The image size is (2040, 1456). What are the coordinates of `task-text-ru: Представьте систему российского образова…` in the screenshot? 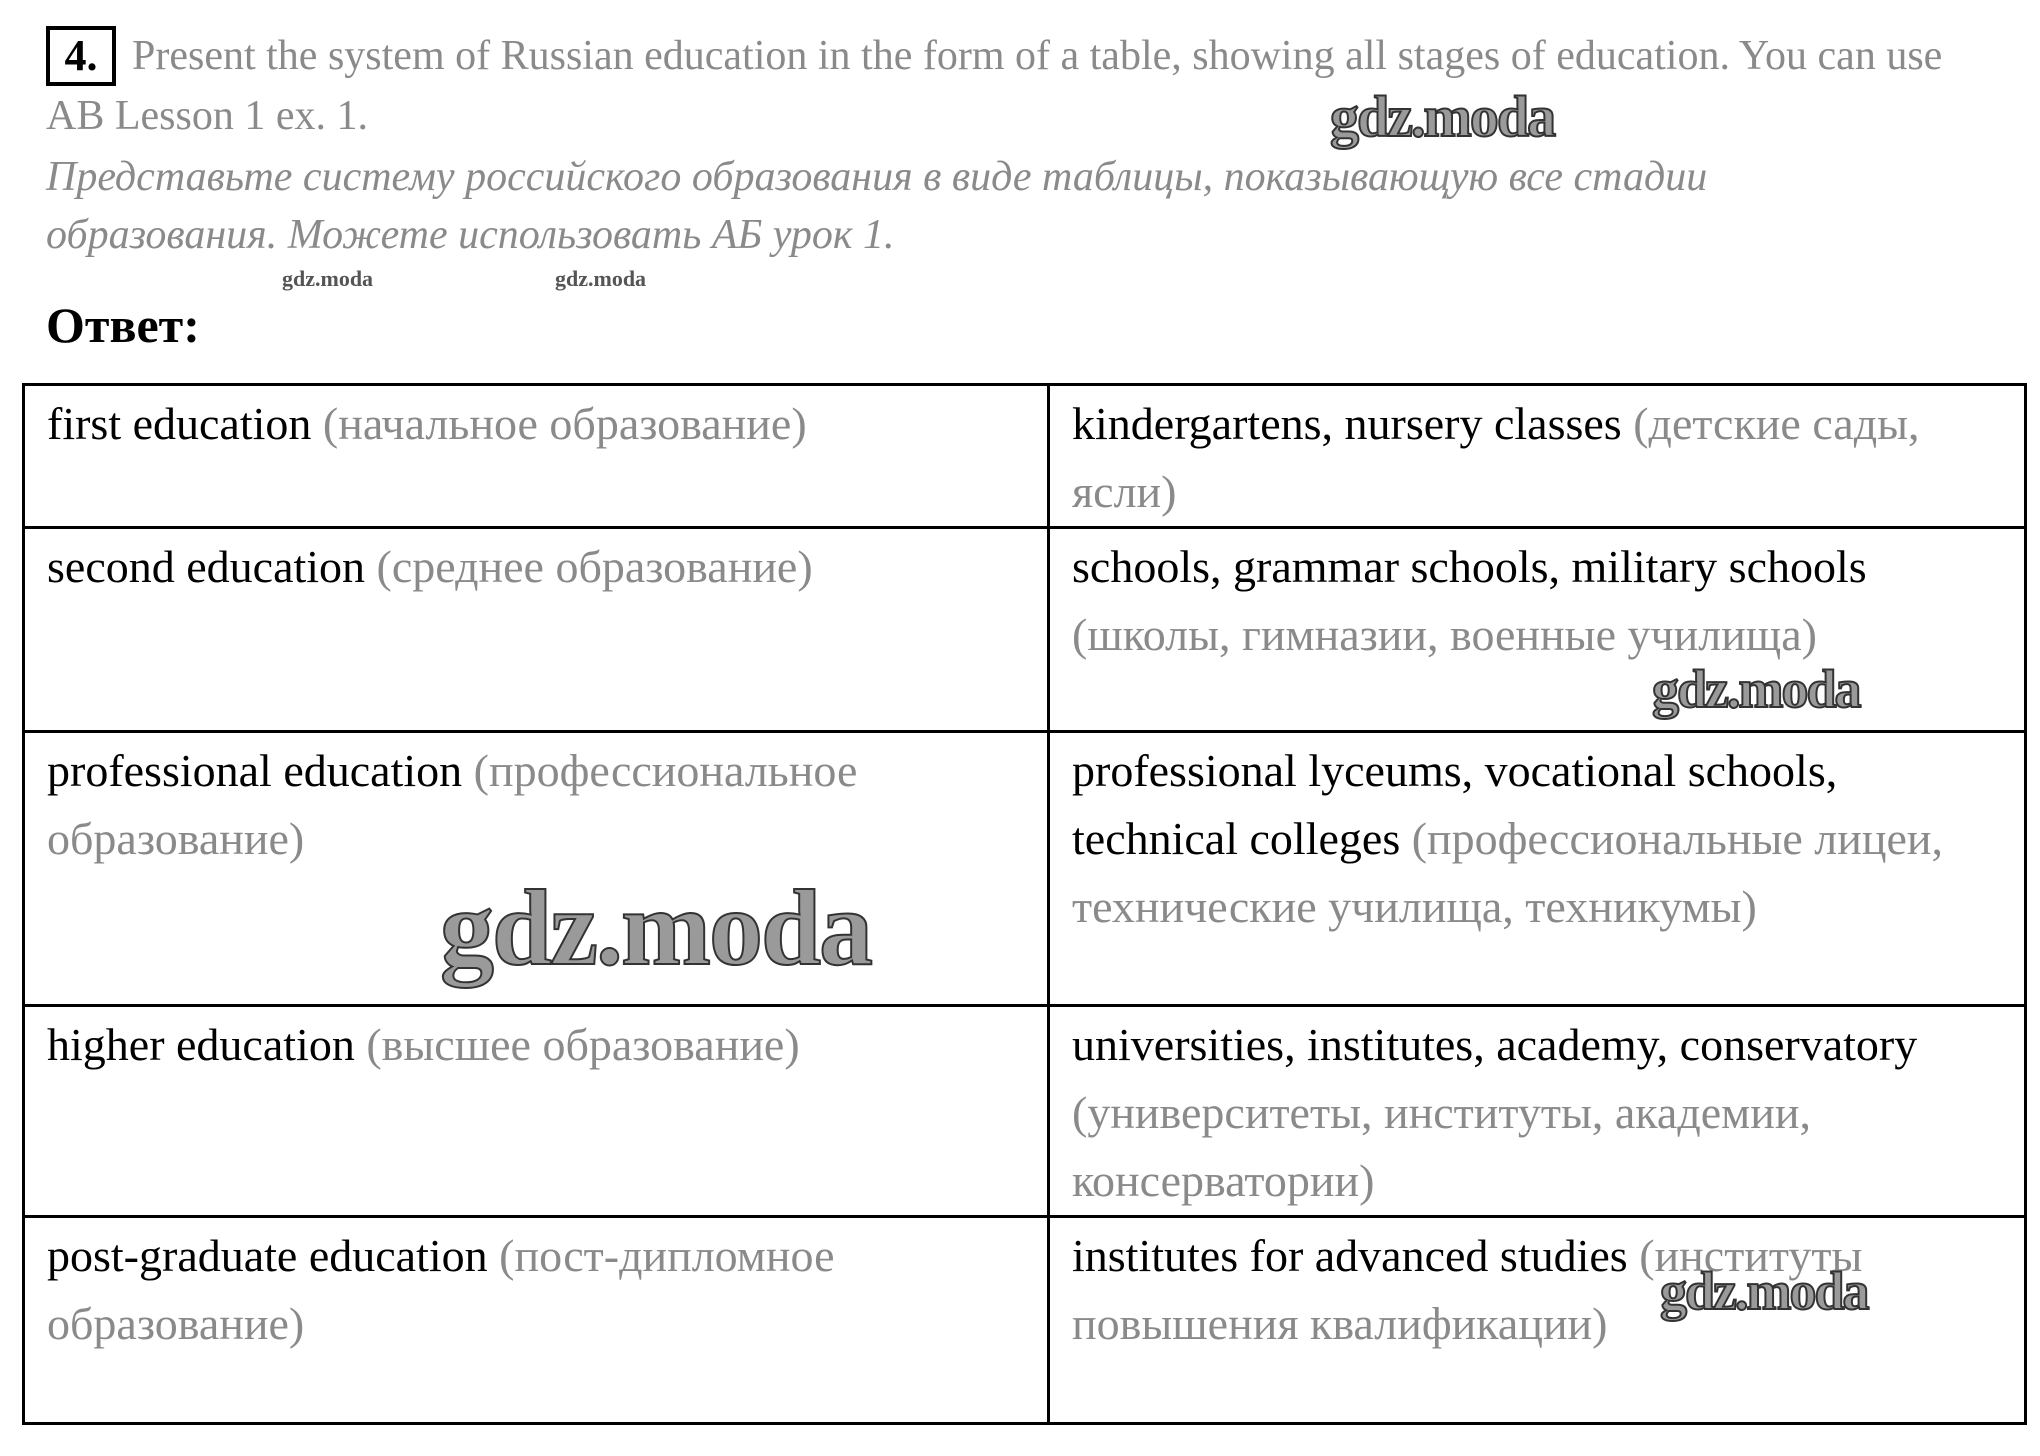 It's located at (877, 206).